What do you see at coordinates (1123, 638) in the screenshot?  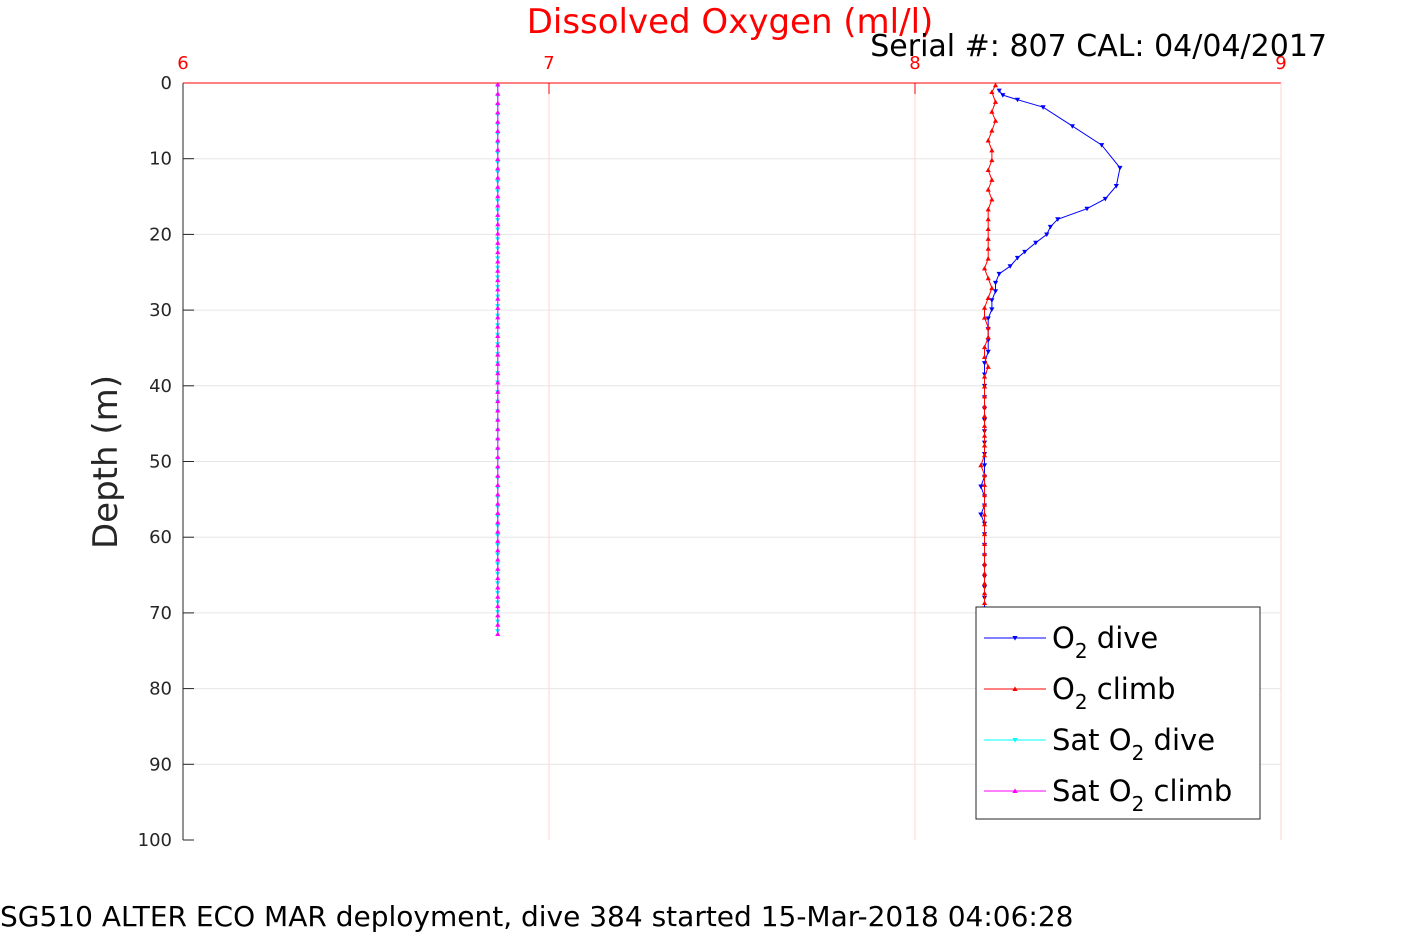 I see `legend-label-part: dive` at bounding box center [1123, 638].